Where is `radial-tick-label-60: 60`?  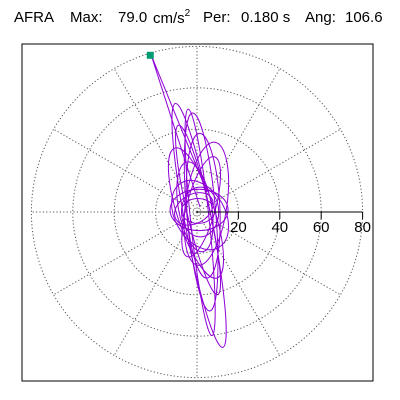 radial-tick-label-60: 60 is located at coordinates (321, 227).